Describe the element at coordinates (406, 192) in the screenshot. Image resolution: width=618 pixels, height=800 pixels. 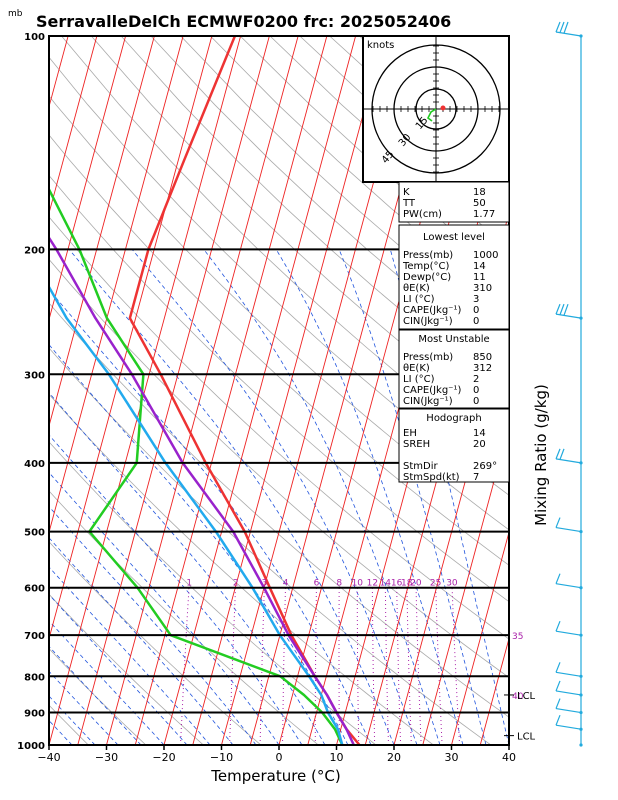
I see `index-label: K` at that location.